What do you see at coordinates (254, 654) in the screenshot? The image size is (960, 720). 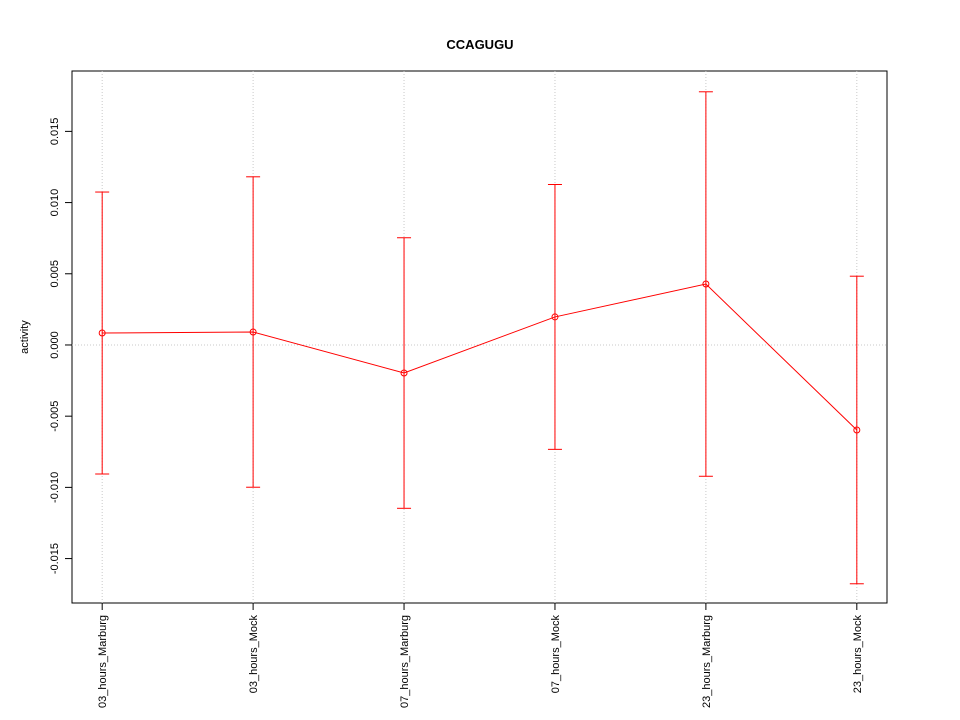 I see `x-tick-label: 03_hours_Mock` at bounding box center [254, 654].